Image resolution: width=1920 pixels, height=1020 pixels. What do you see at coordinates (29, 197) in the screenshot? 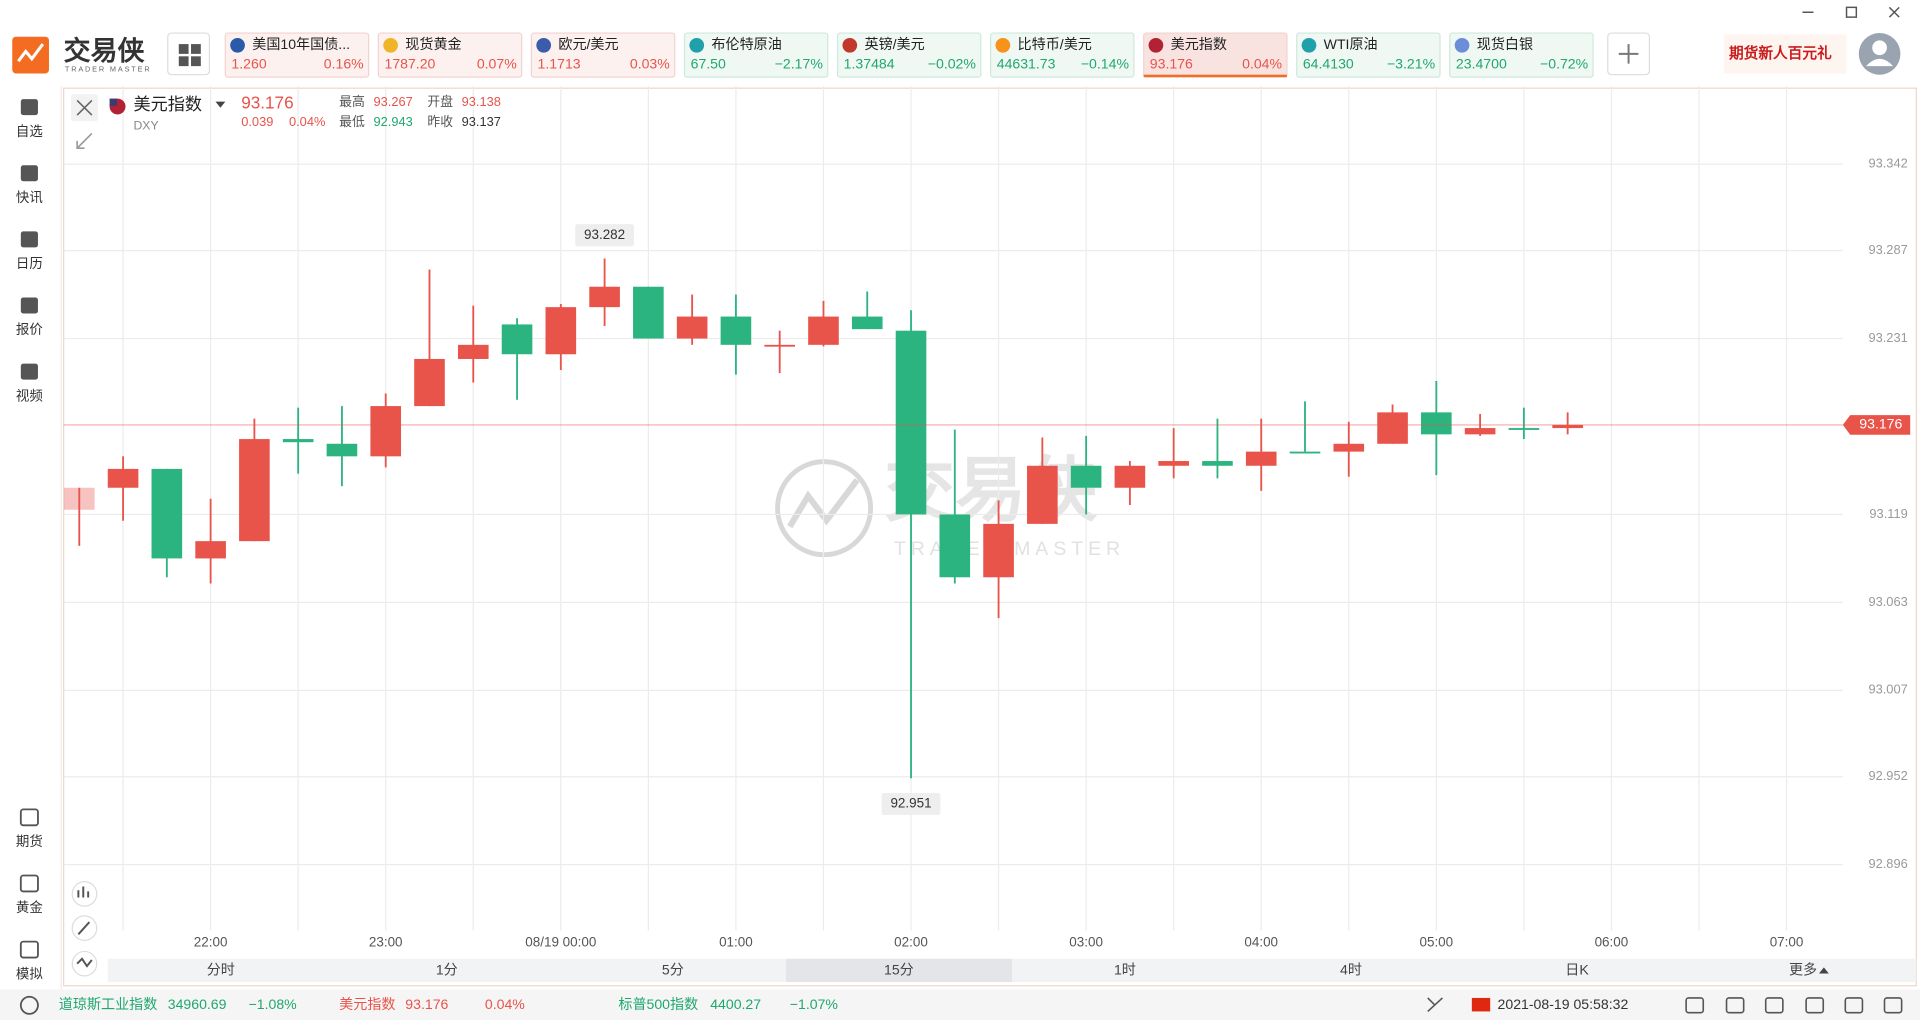
I see `sidebar-label: 快讯` at bounding box center [29, 197].